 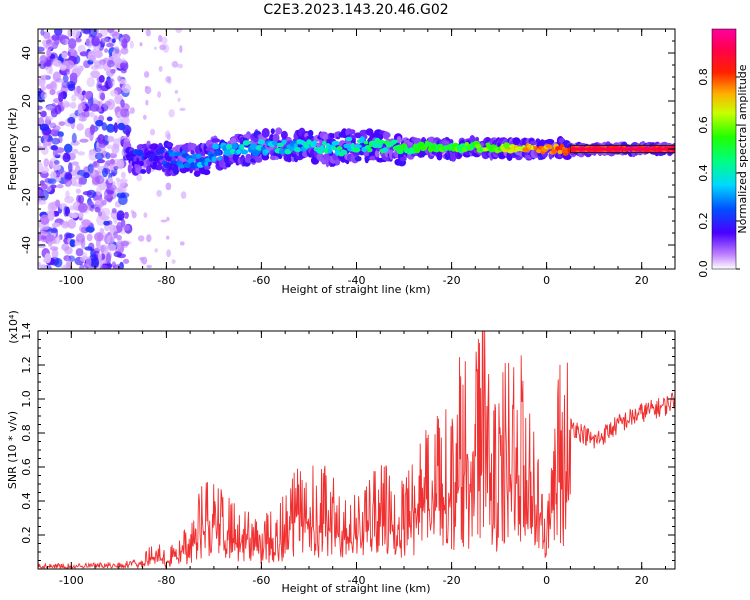 What do you see at coordinates (112, 149) in the screenshot?
I see `spectrogram-noise-layer` at bounding box center [112, 149].